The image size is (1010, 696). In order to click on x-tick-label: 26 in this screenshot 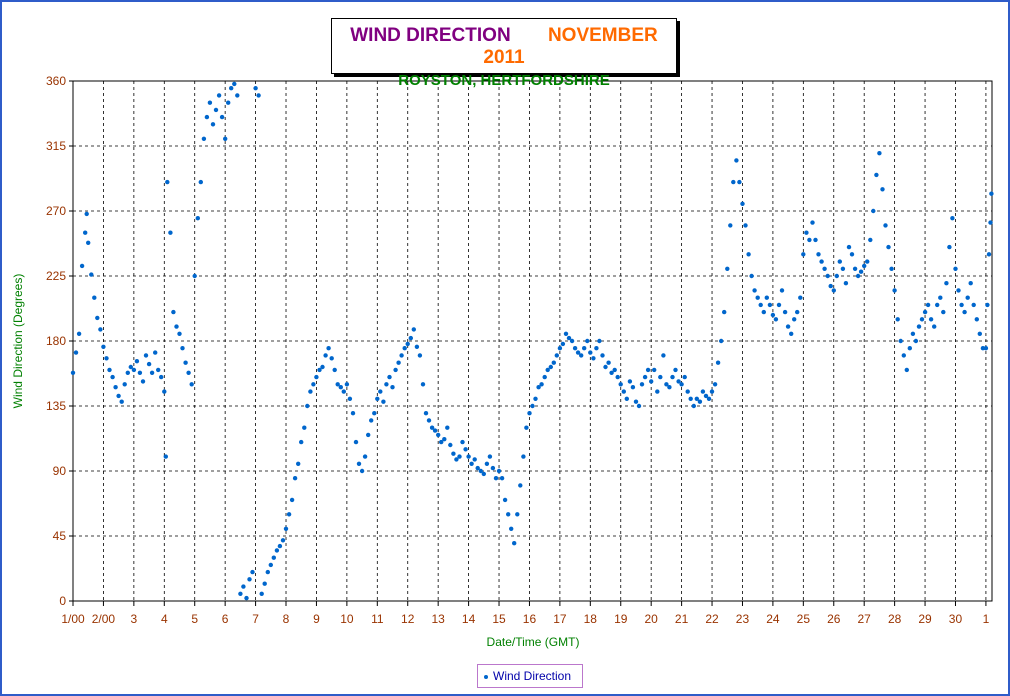, I will do `click(834, 619)`.